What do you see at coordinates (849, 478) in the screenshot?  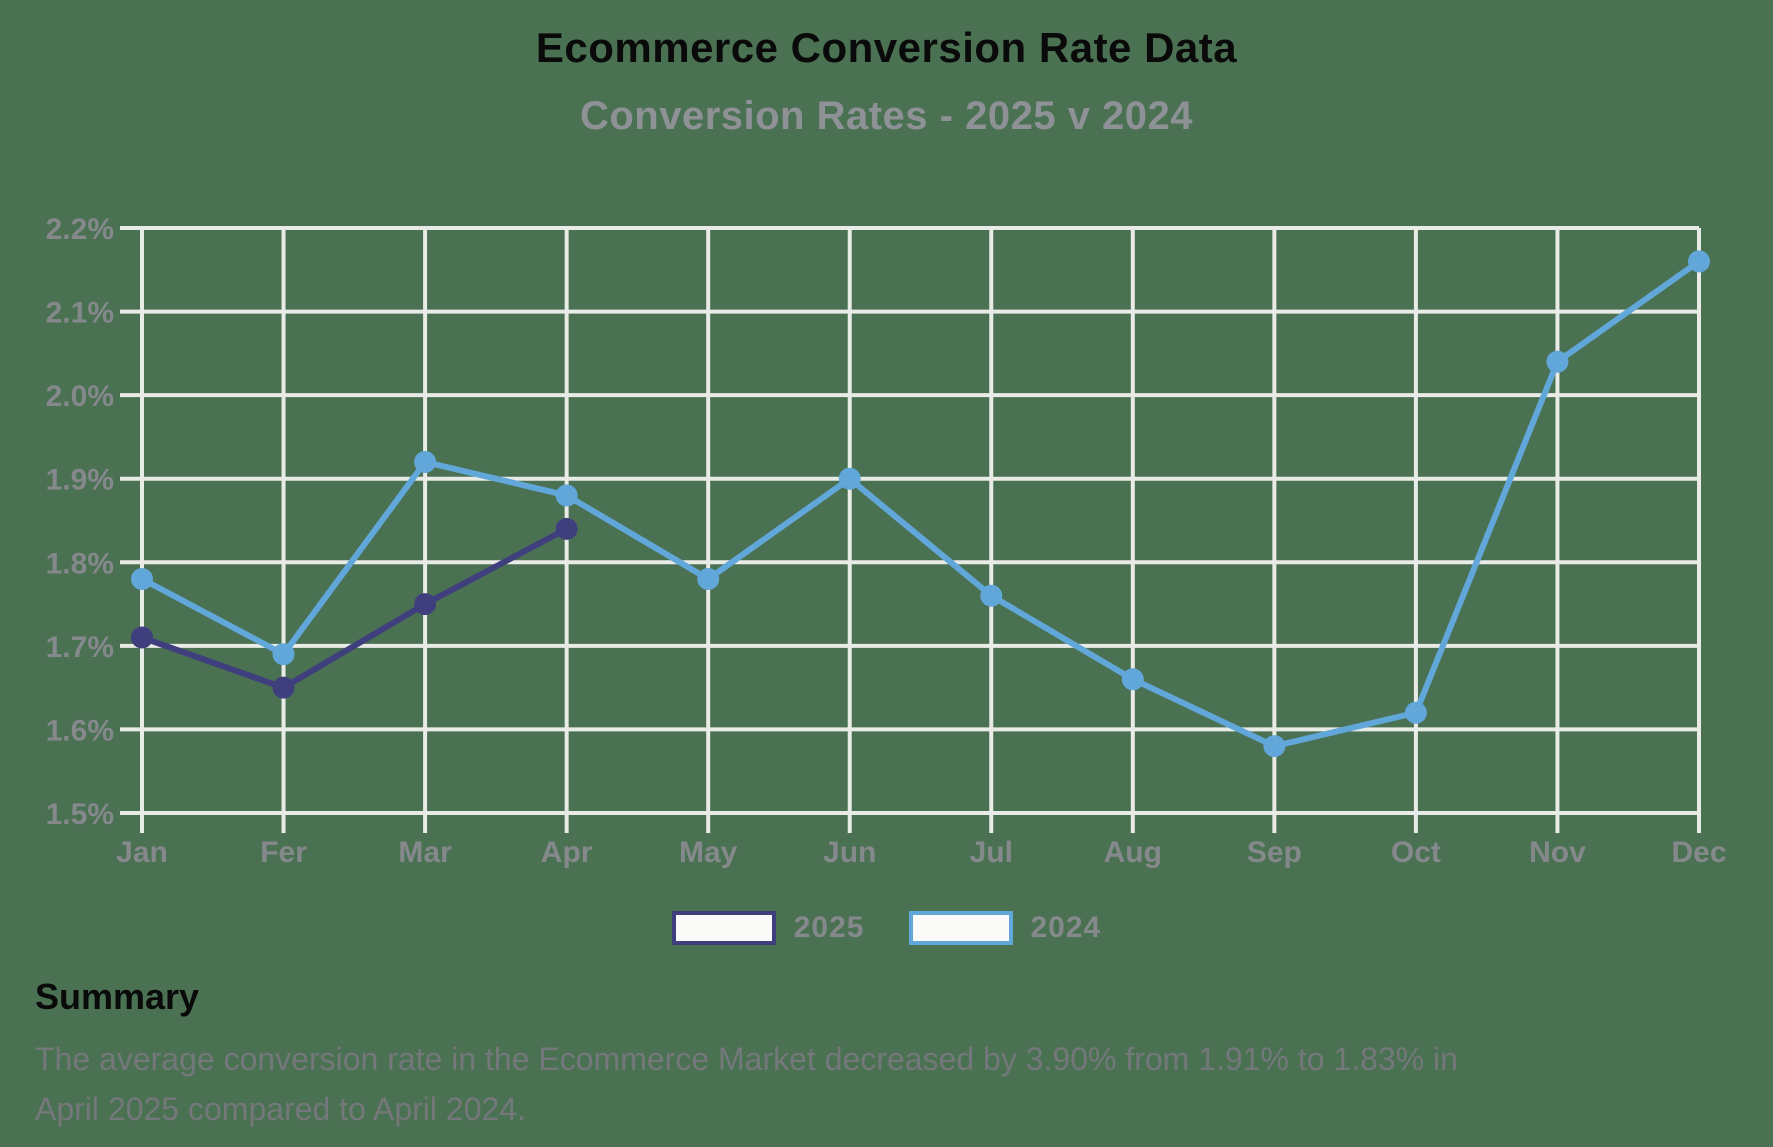 I see `data-point-2024-Jun` at bounding box center [849, 478].